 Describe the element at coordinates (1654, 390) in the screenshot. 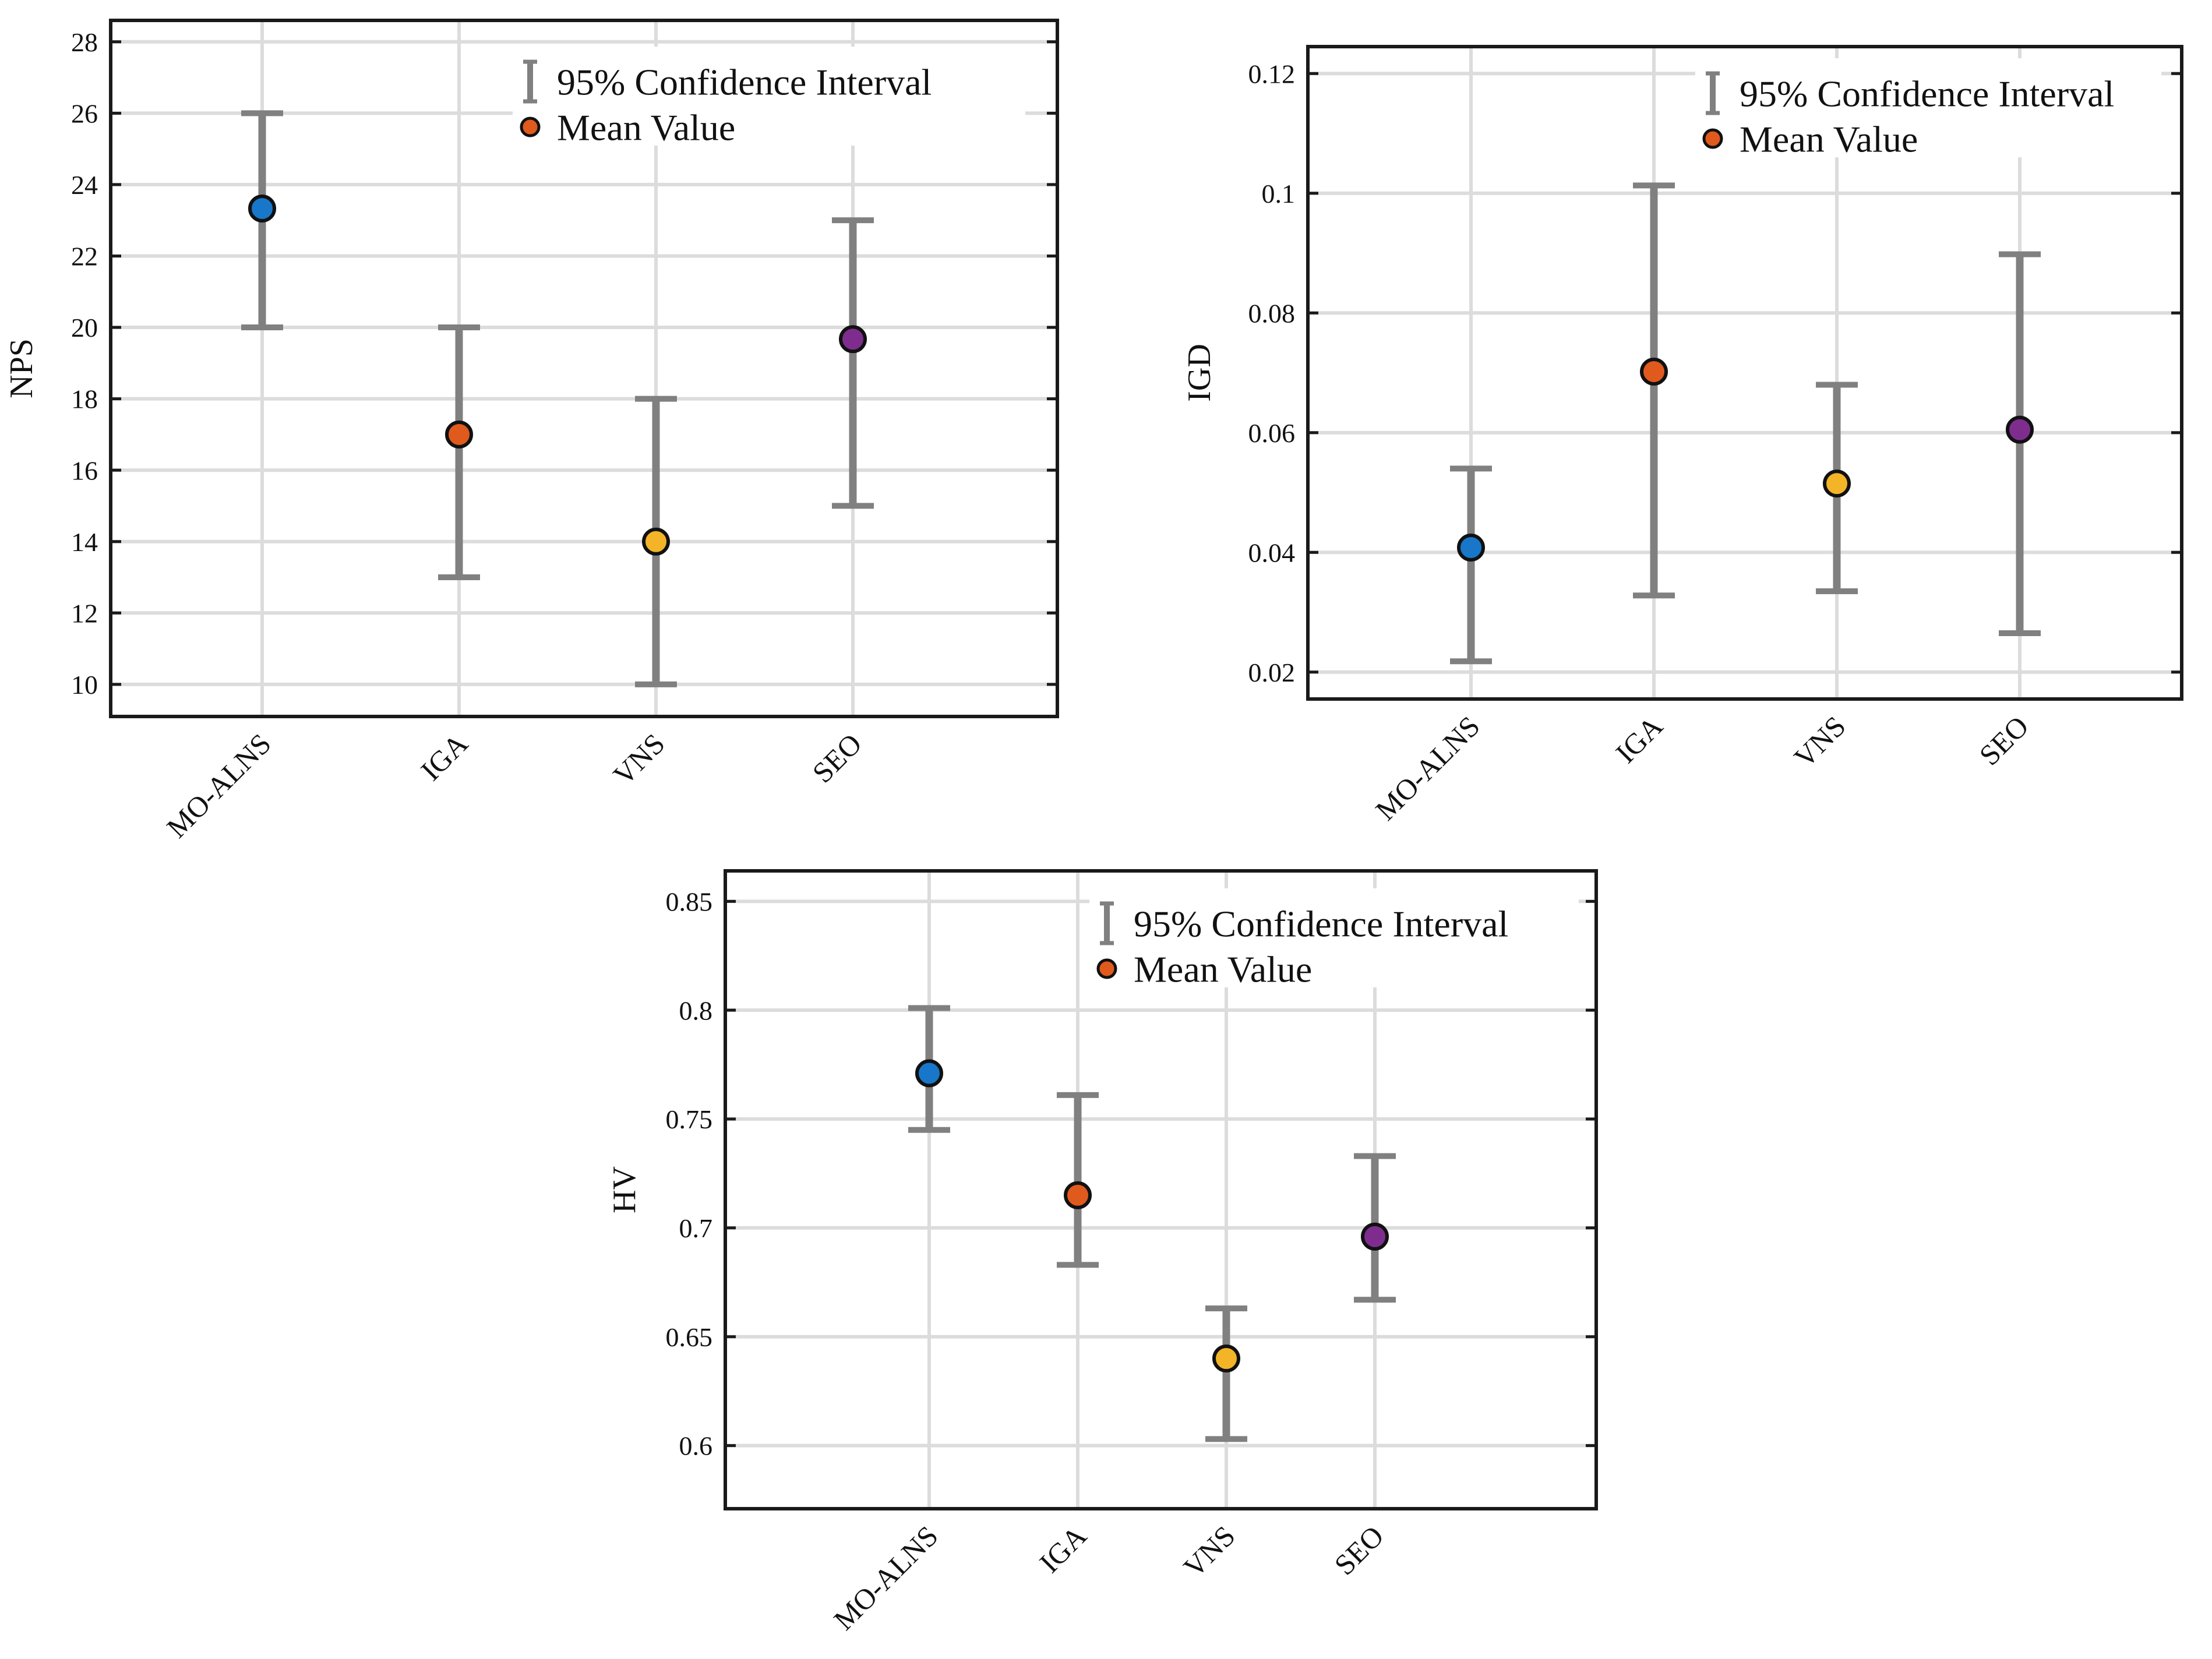

I see `panel-igd-errorbar-iga` at that location.